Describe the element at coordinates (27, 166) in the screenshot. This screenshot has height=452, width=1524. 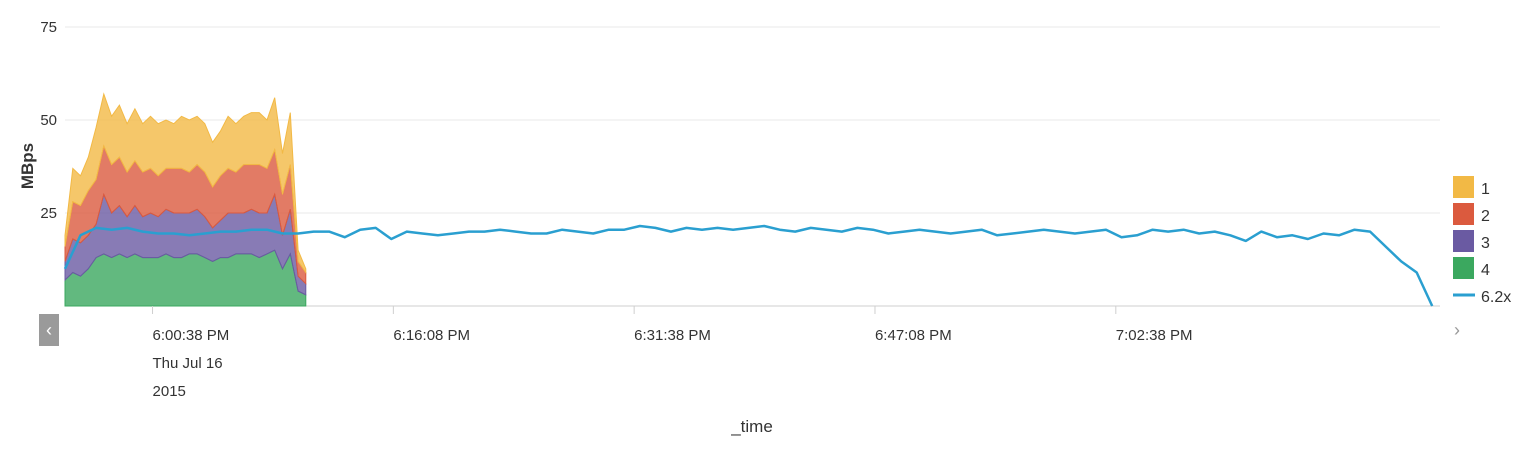
I see `y-axis-title: MBps` at that location.